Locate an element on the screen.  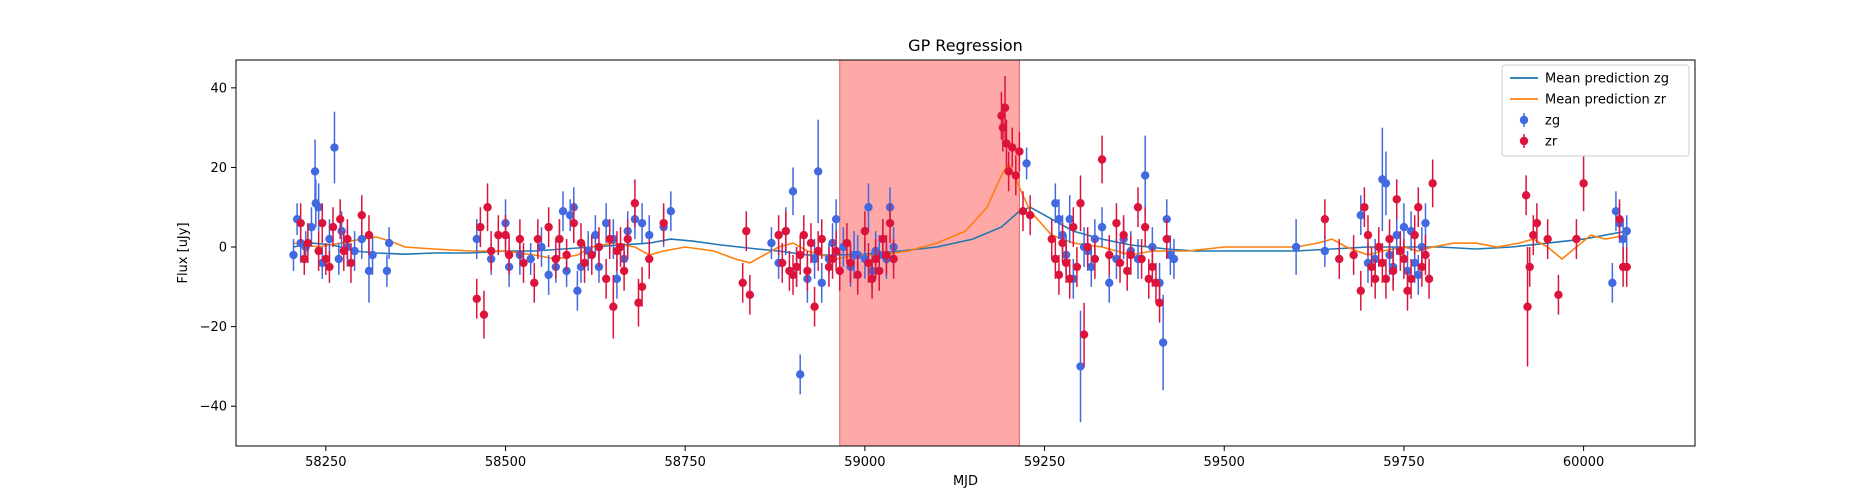
y-tick-label: −40 is located at coordinates (213, 407).